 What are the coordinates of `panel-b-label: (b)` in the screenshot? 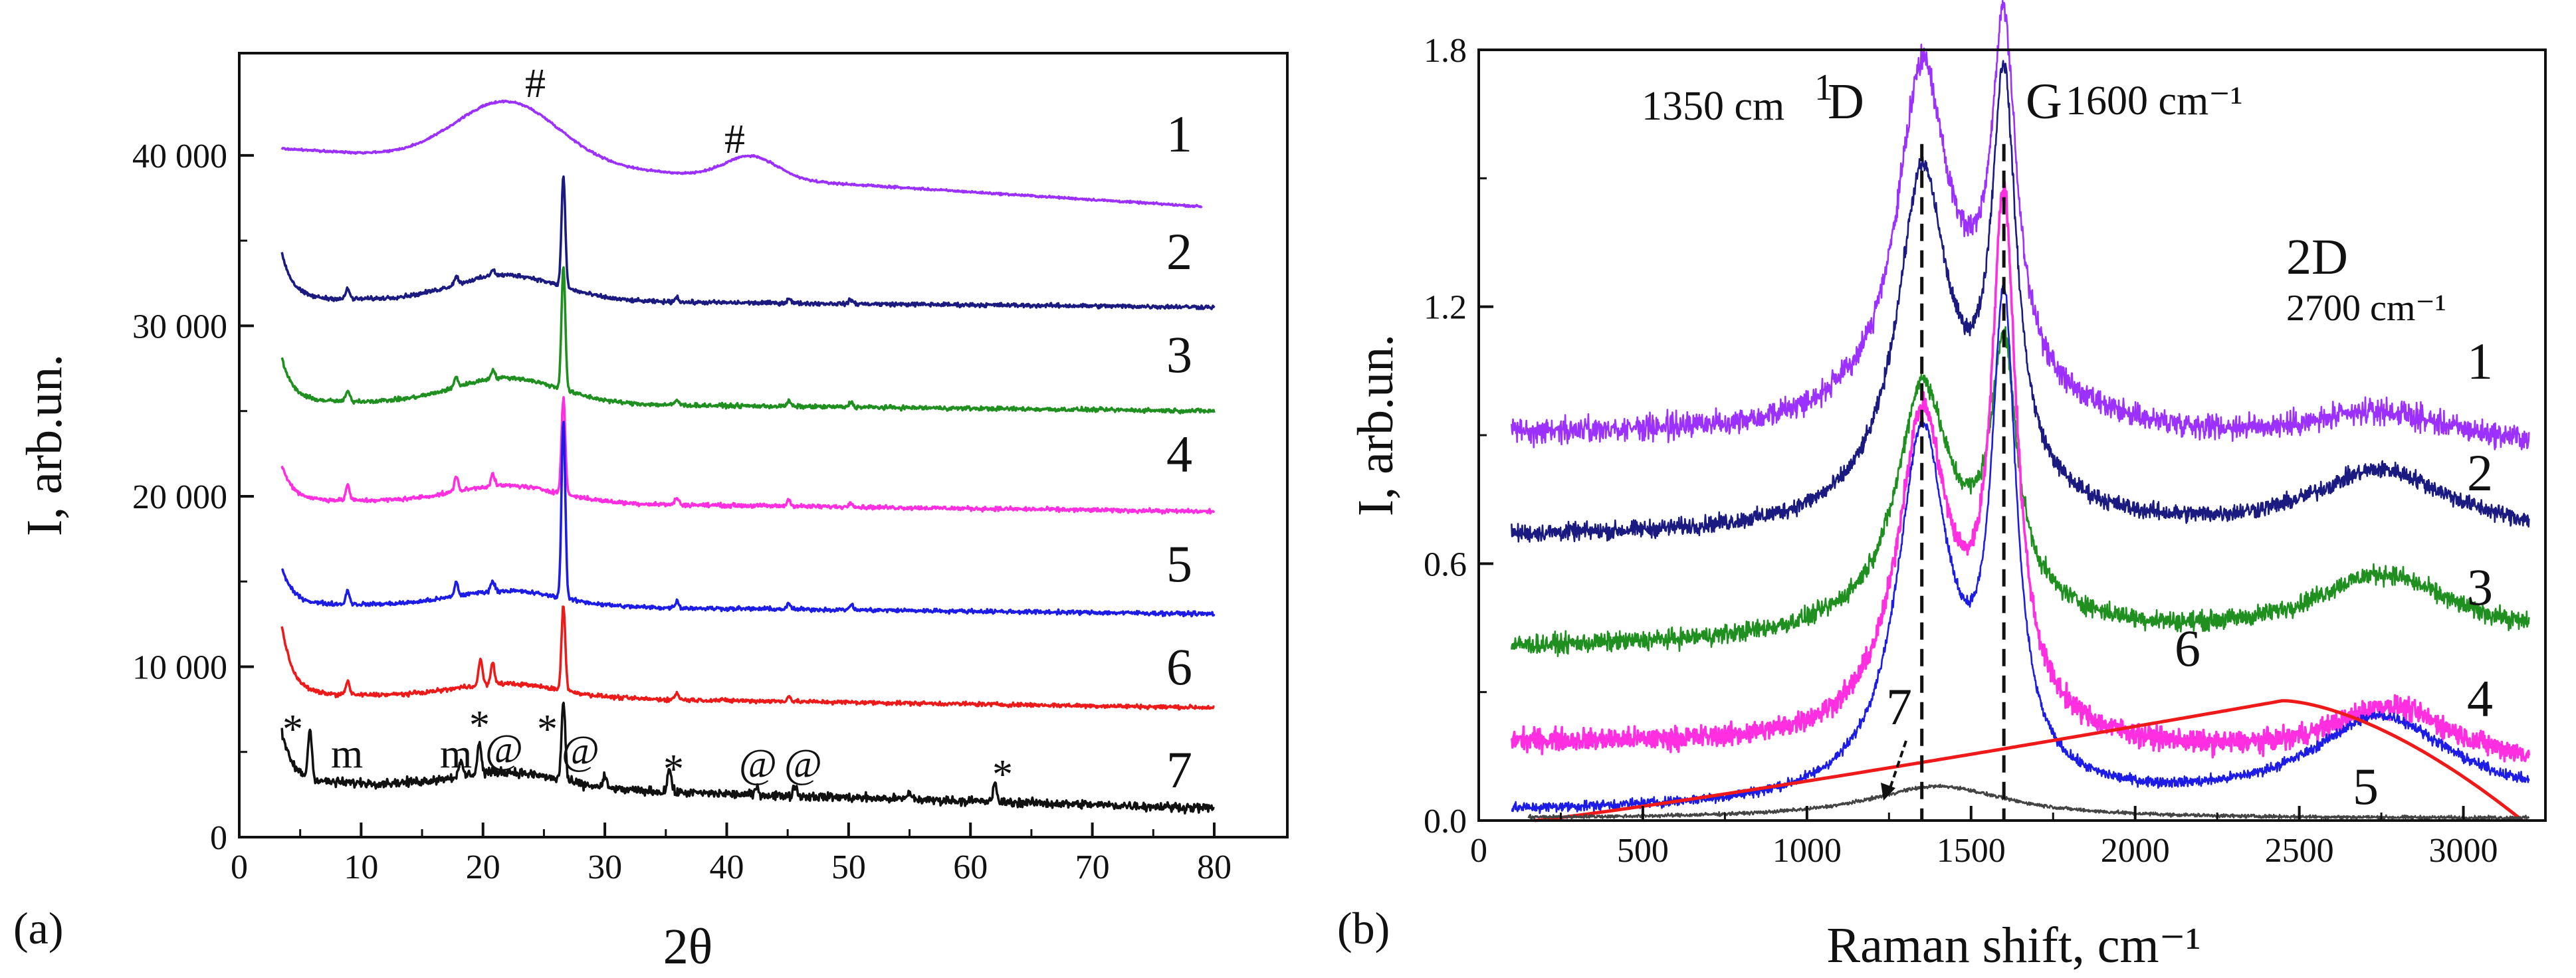 It's located at (1363, 928).